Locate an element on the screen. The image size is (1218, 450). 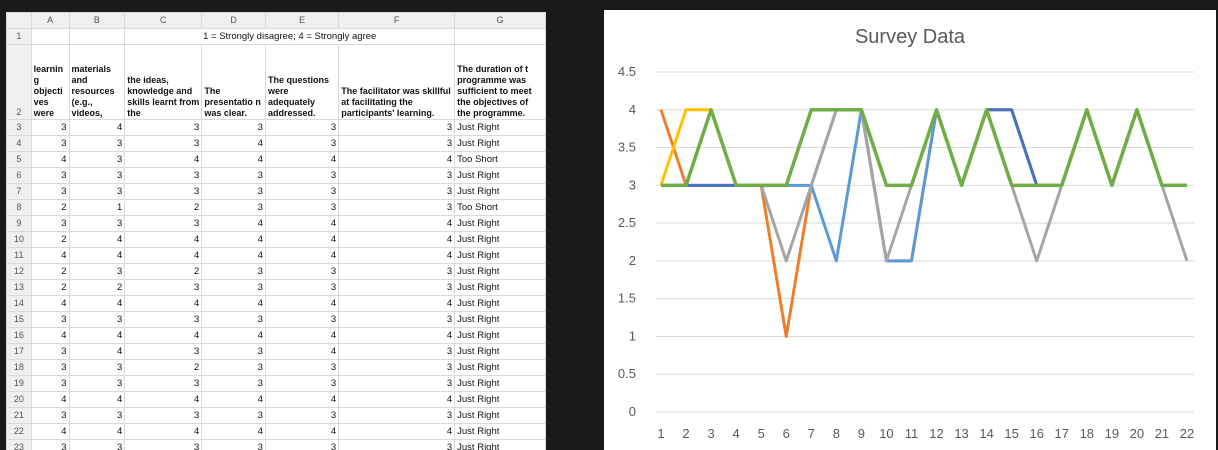
row-header: 4 is located at coordinates (19, 143).